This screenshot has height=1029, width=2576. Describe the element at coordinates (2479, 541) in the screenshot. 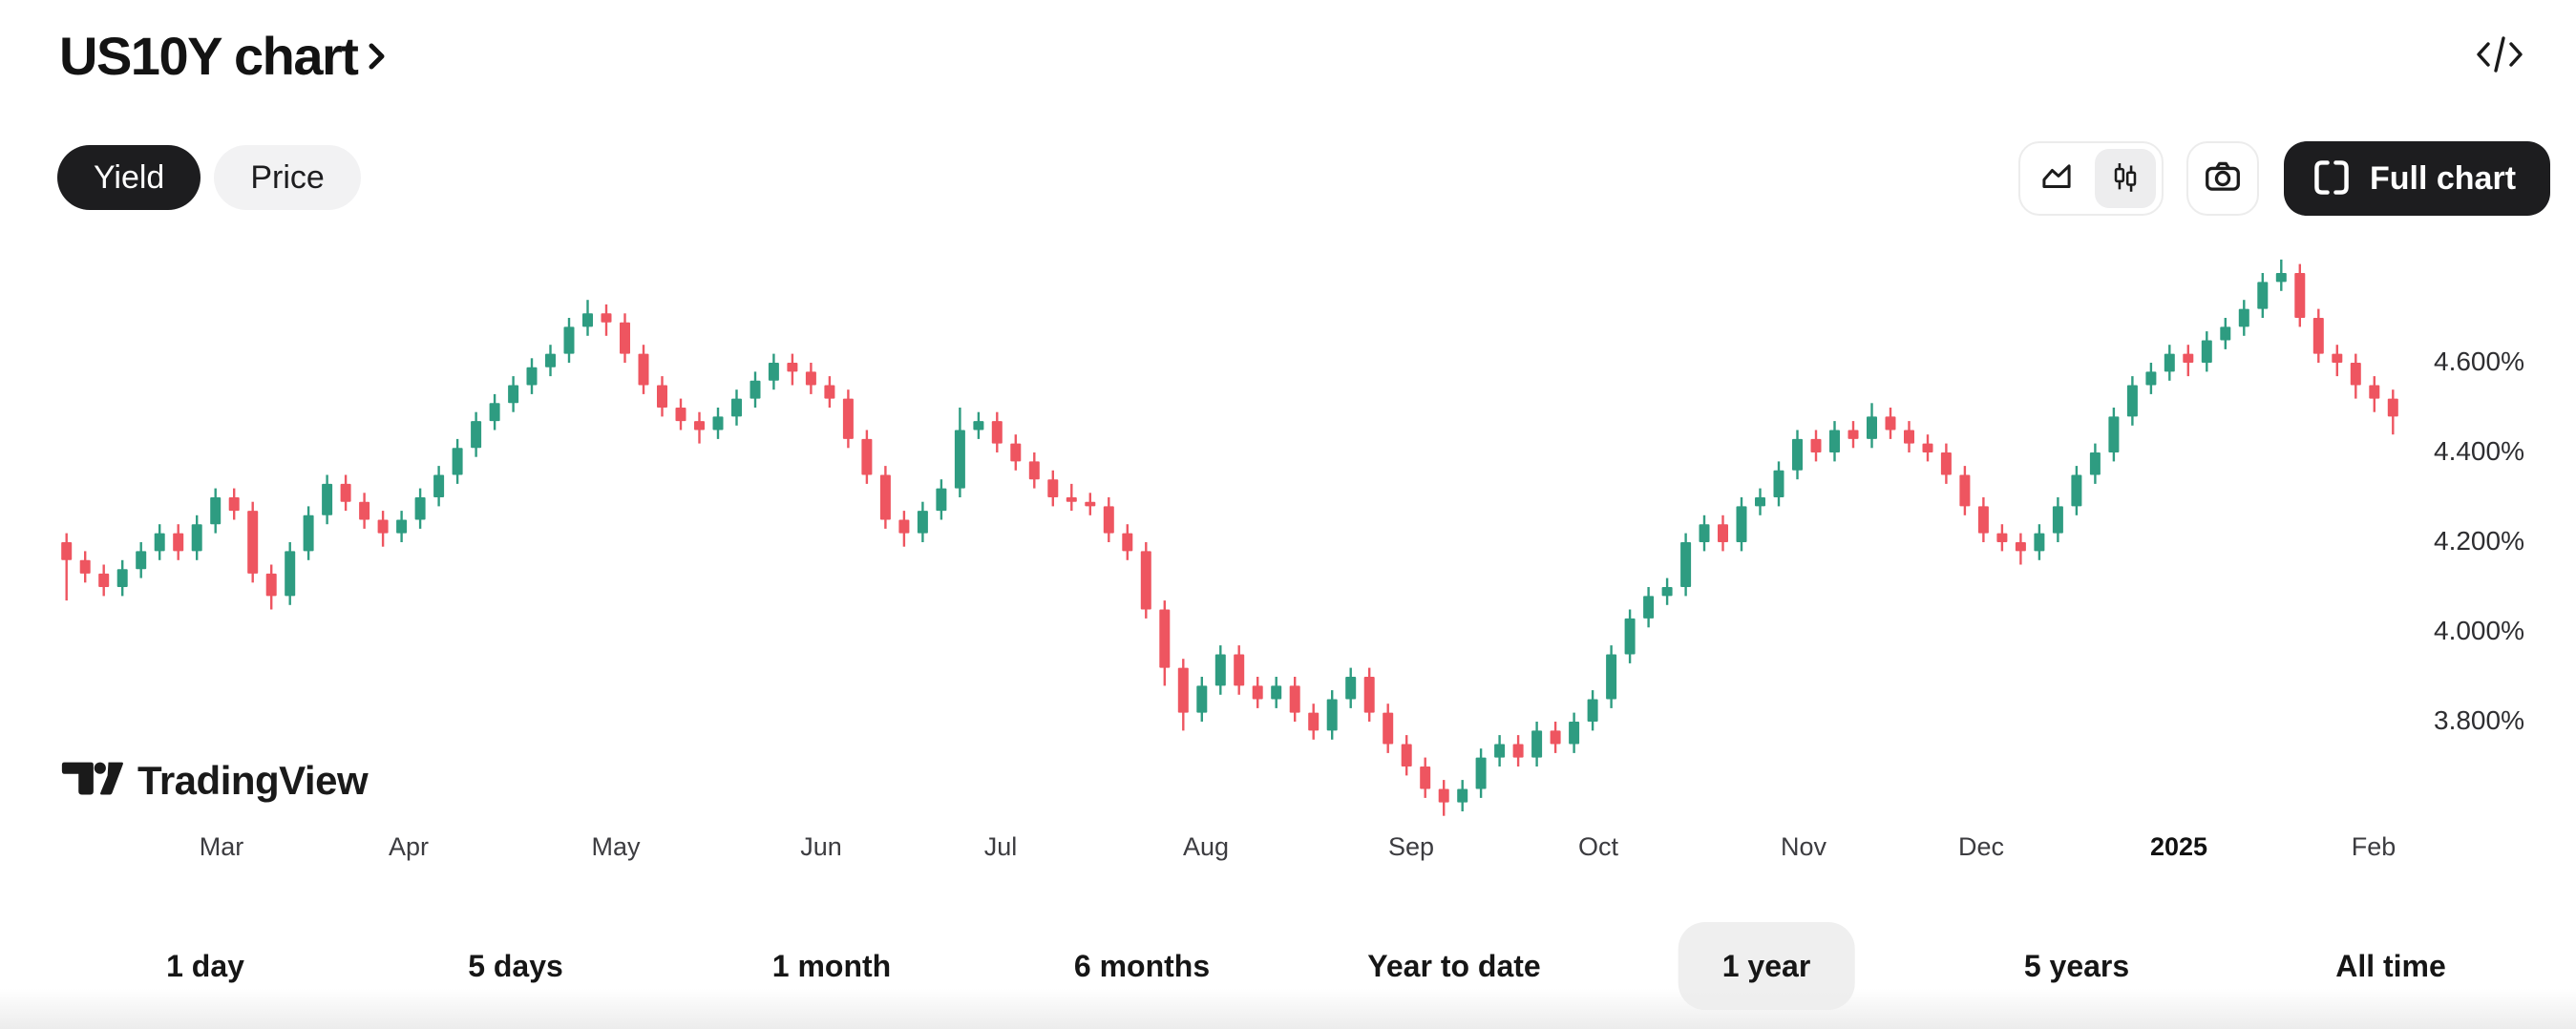

I see `y-axis-label: 4.200%` at that location.